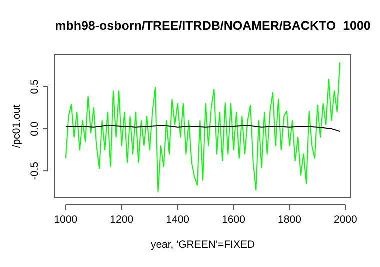 This screenshot has width=380, height=267. I want to click on x-tick-label: 1800, so click(290, 220).